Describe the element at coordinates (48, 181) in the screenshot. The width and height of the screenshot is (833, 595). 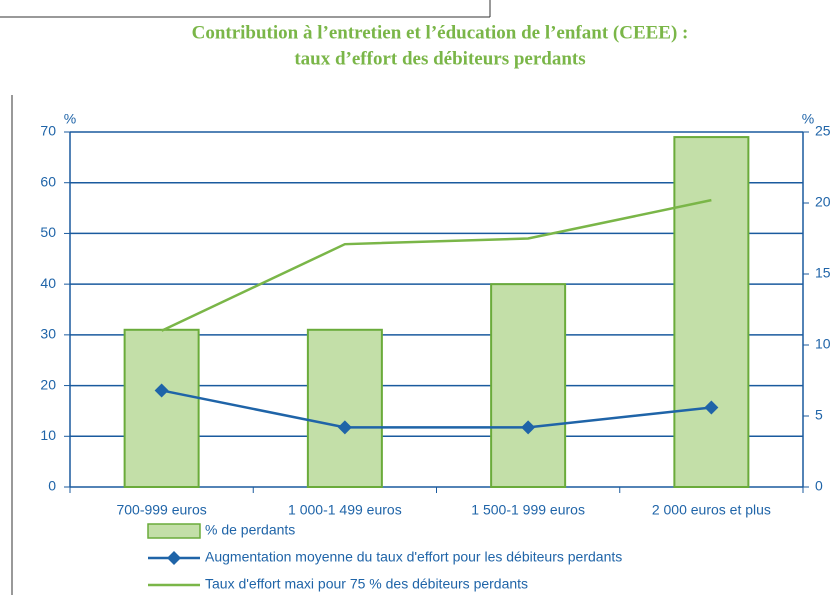
I see `y-tick-label: 60` at that location.